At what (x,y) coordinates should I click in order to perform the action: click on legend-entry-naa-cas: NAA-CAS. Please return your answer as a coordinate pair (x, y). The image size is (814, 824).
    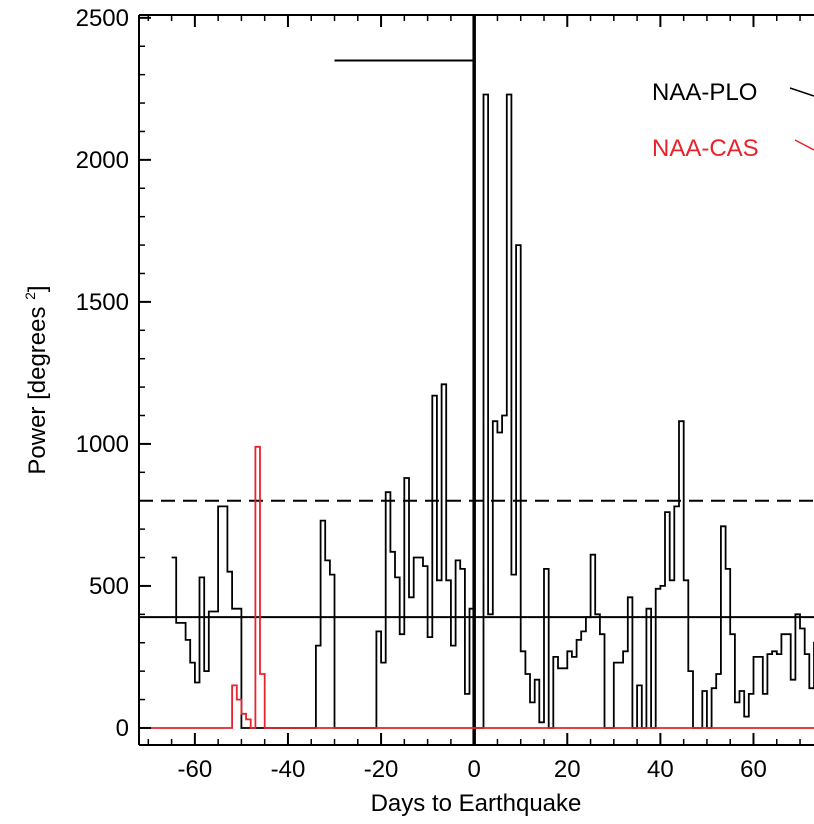
    Looking at the image, I should click on (705, 148).